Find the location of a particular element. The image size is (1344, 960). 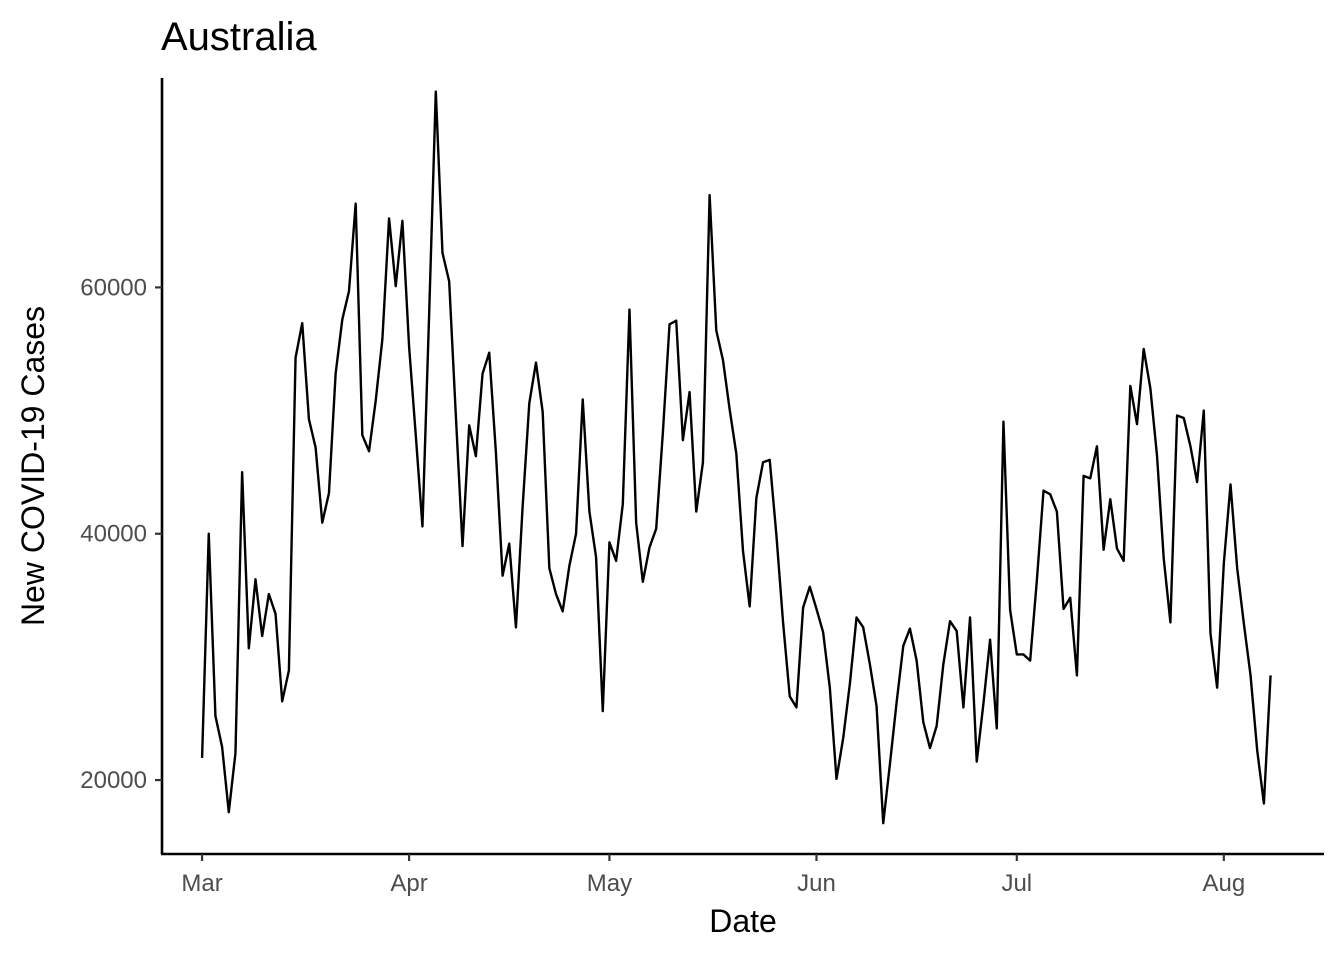

y-tick-label: 40000 is located at coordinates (113, 534).